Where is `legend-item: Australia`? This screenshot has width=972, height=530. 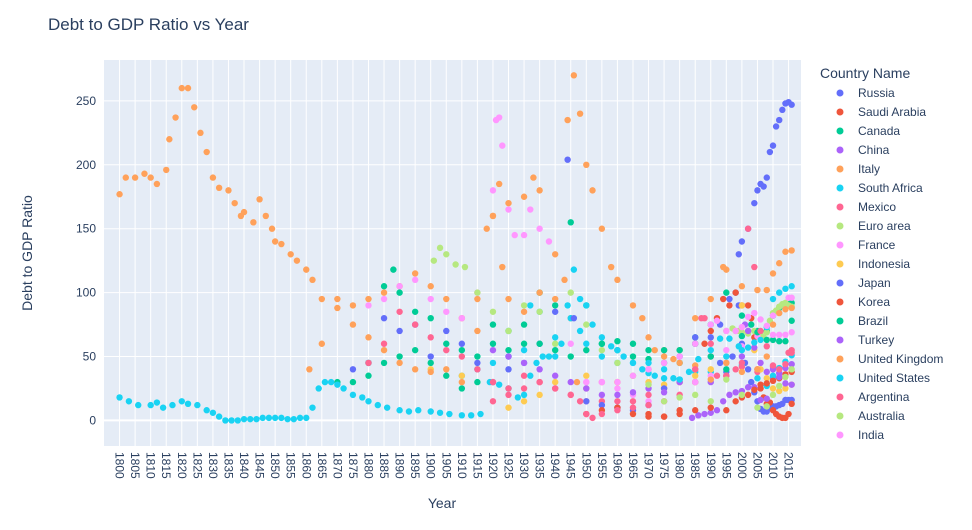 legend-item: Australia is located at coordinates (871, 416).